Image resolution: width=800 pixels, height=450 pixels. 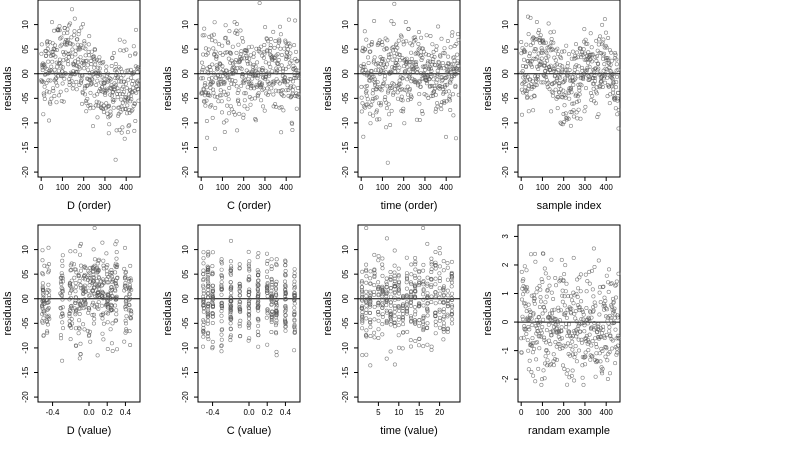 I want to click on y-tick-label: -10, so click(x=345, y=123).